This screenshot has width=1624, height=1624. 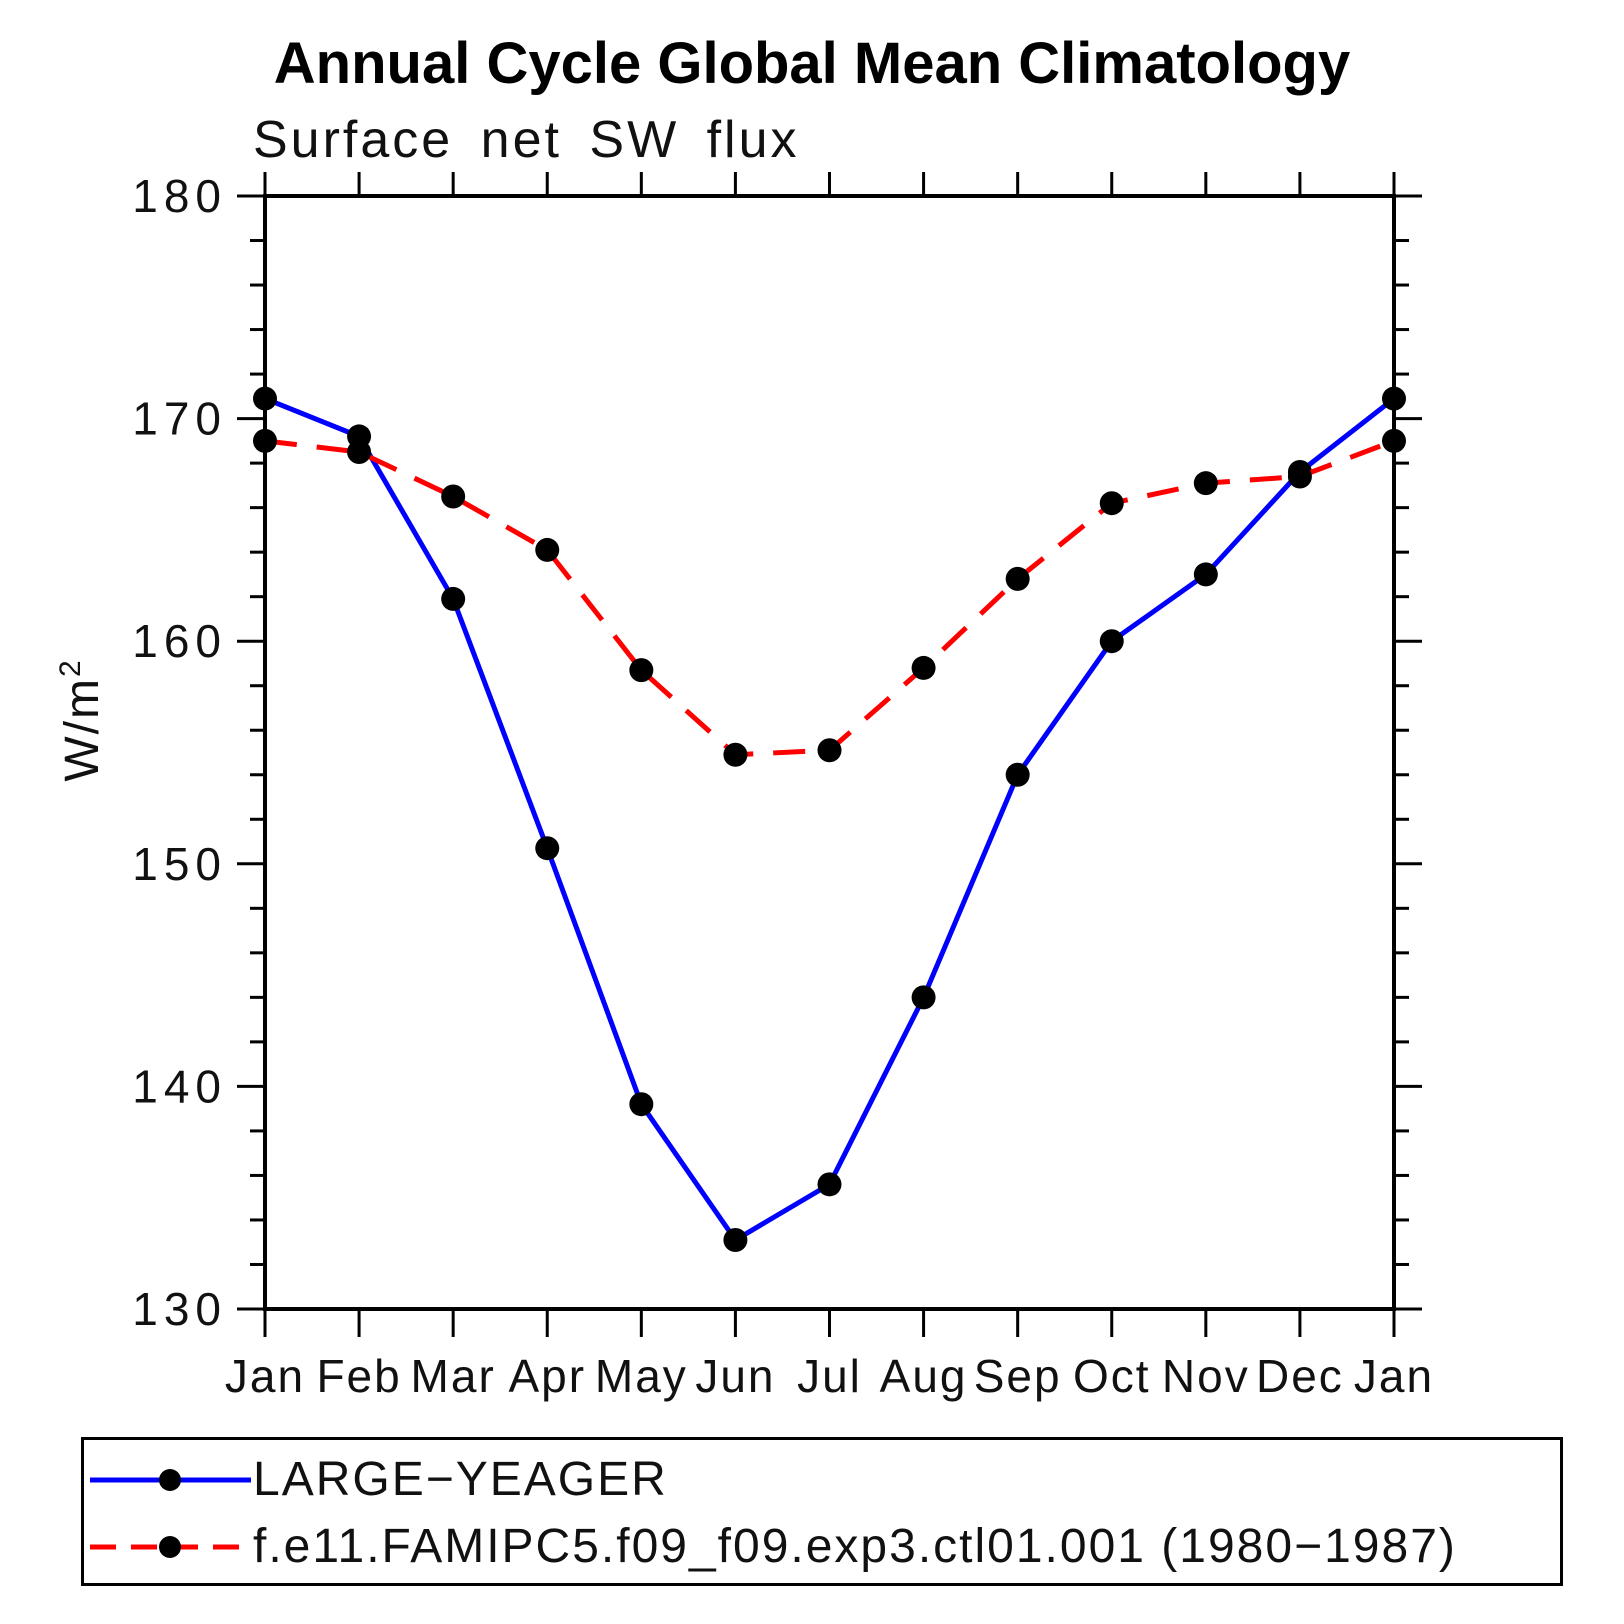 What do you see at coordinates (641, 1376) in the screenshot?
I see `x-tick-label: May` at bounding box center [641, 1376].